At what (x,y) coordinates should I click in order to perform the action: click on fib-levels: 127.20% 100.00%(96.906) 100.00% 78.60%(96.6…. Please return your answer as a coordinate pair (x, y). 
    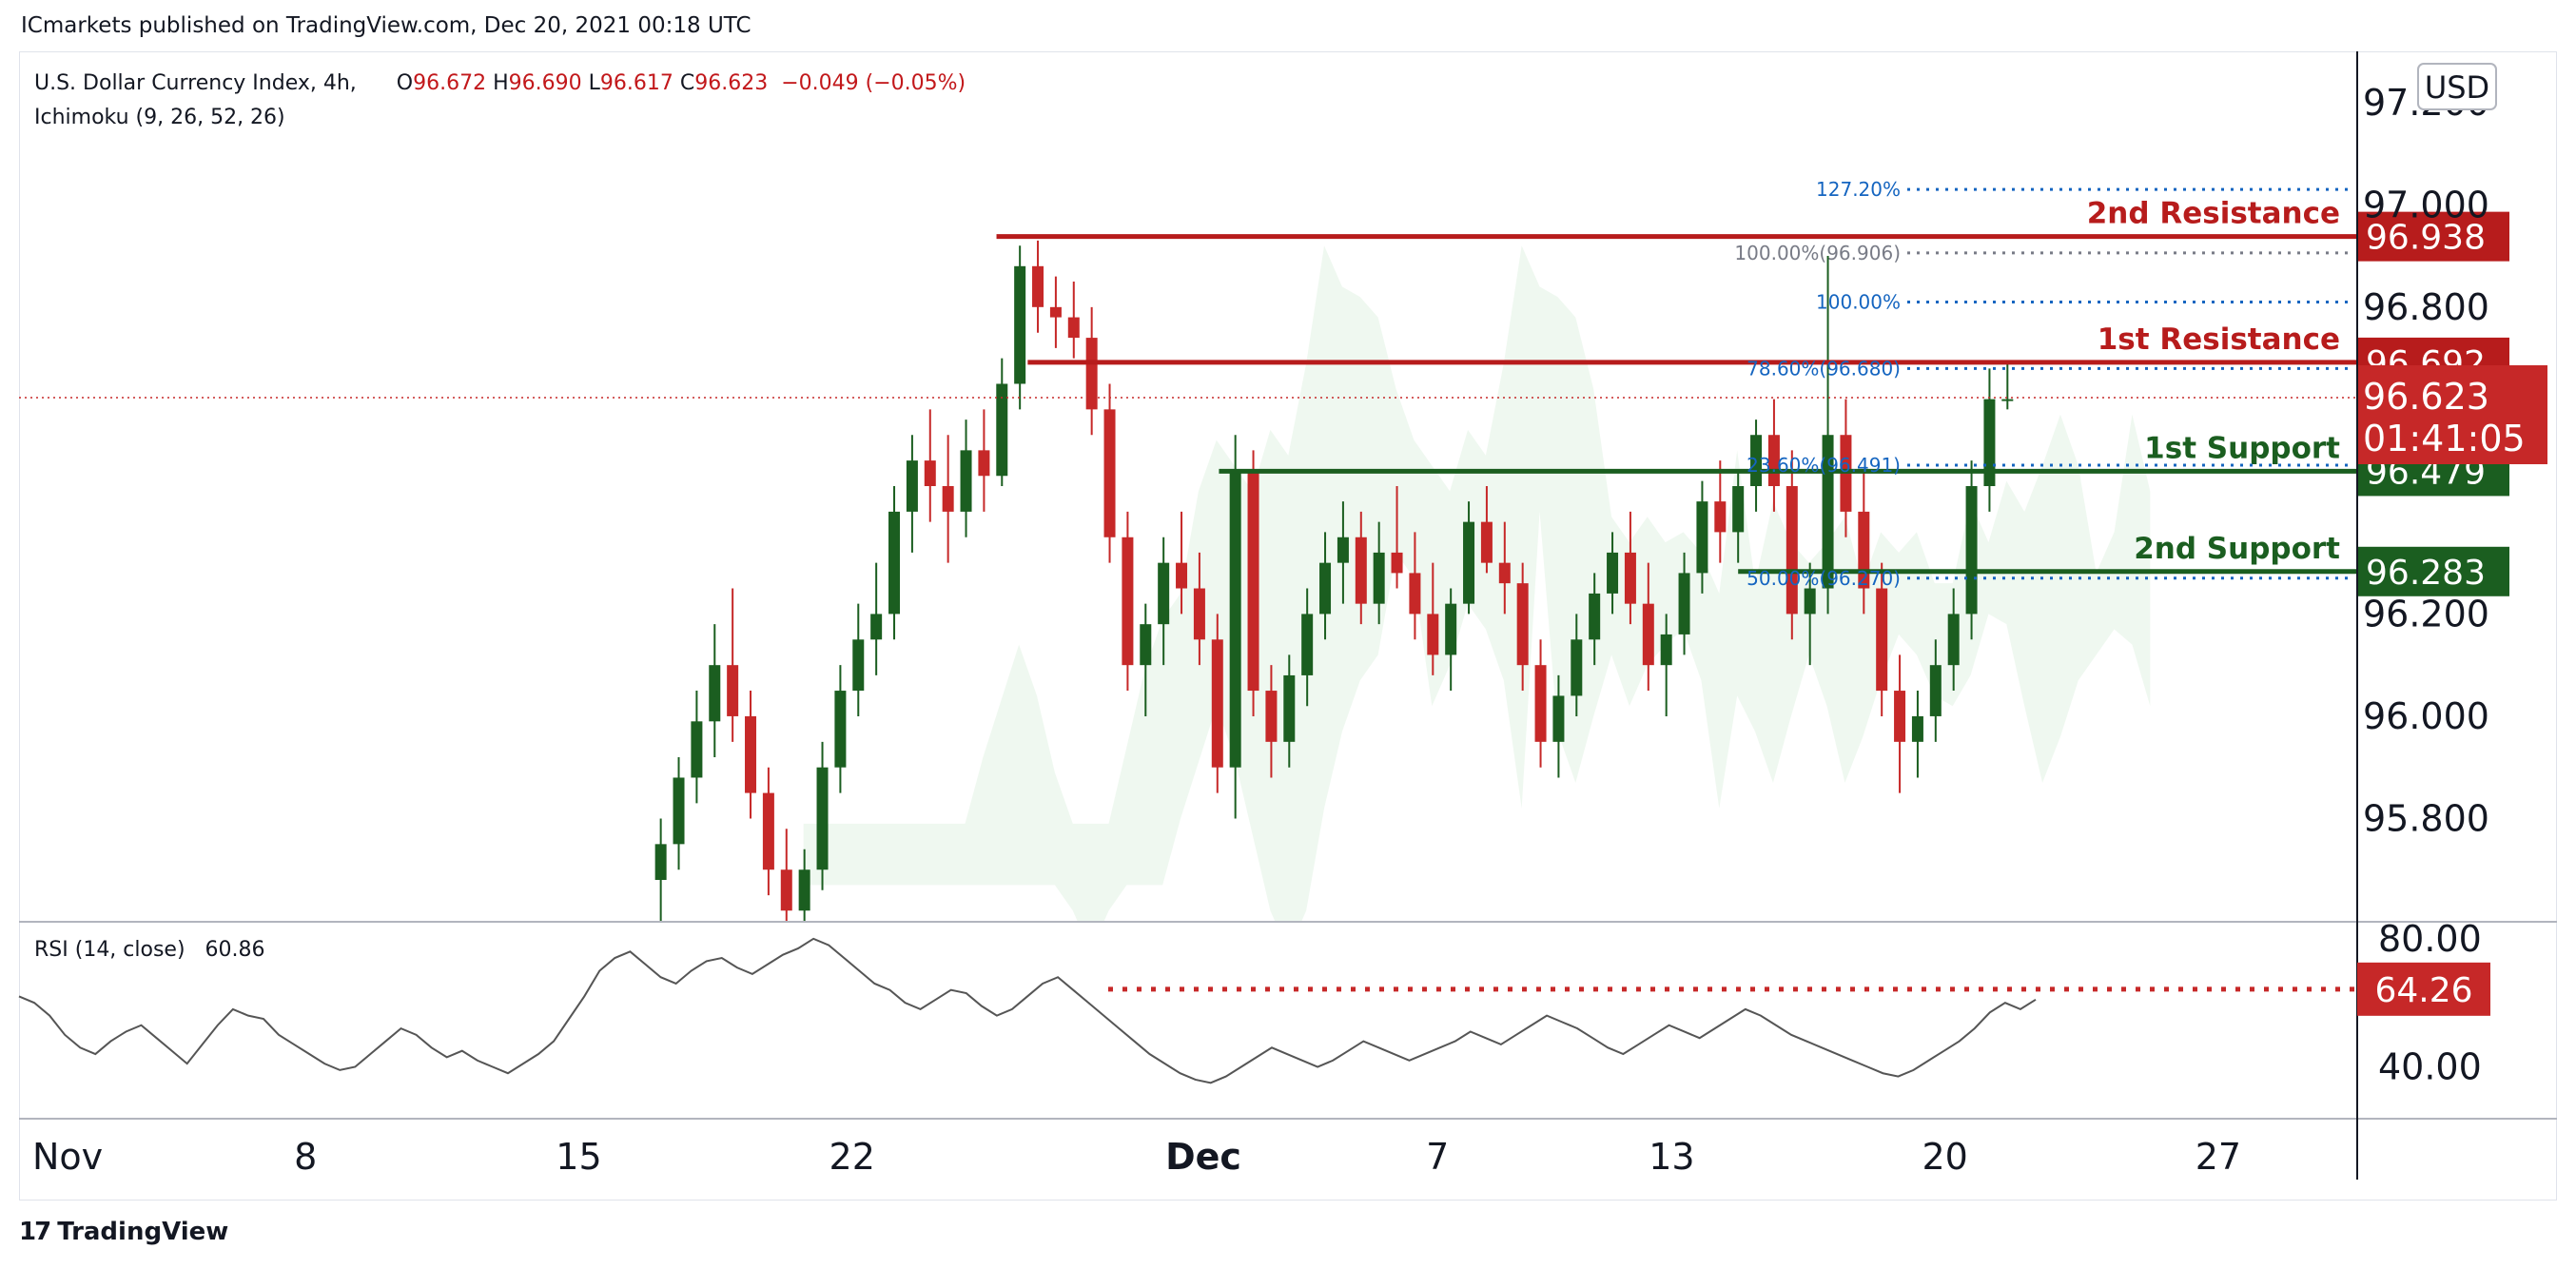
    Looking at the image, I should click on (2042, 384).